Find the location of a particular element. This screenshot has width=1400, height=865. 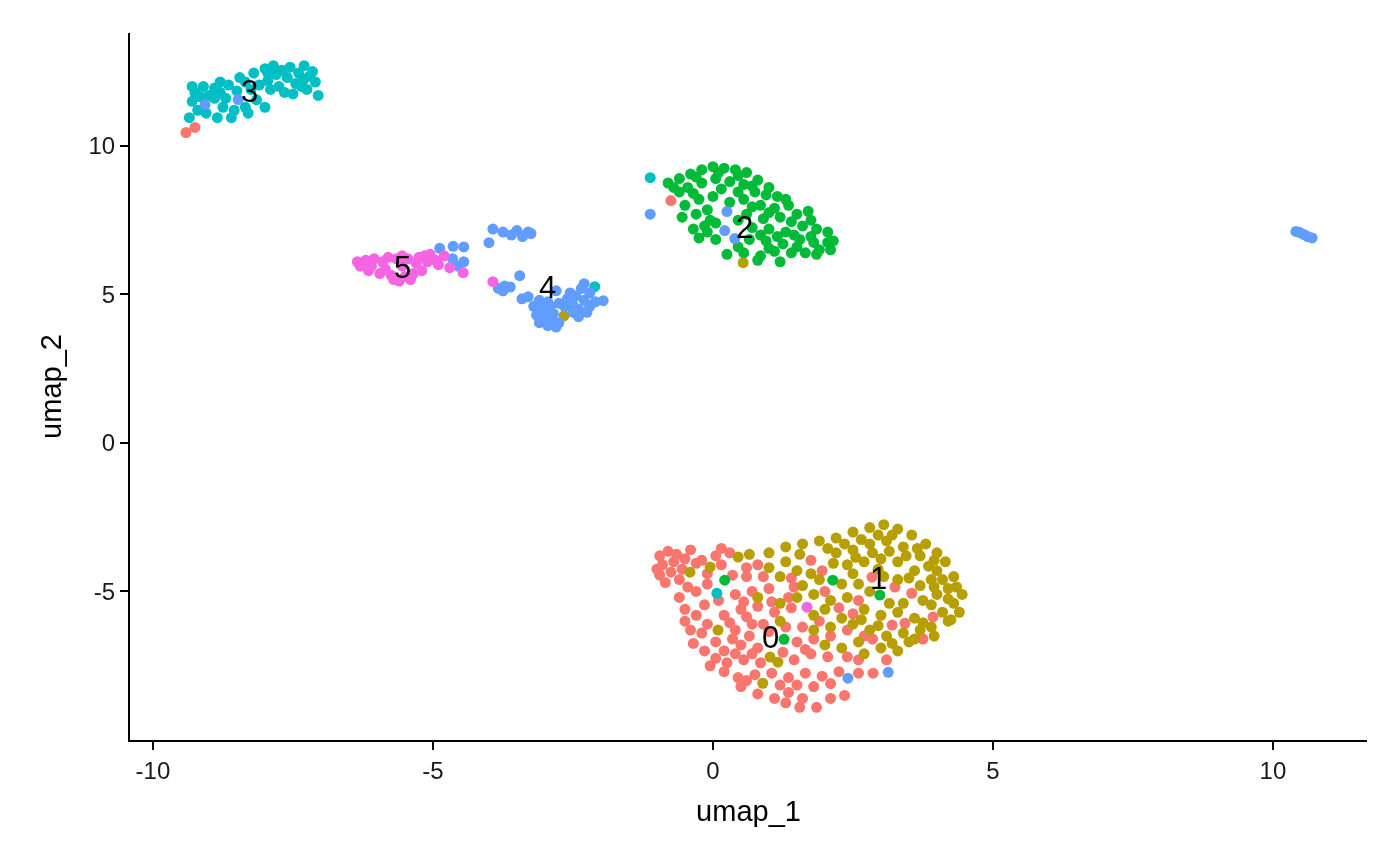

y-axis-title: umap_2 is located at coordinates (51, 386).